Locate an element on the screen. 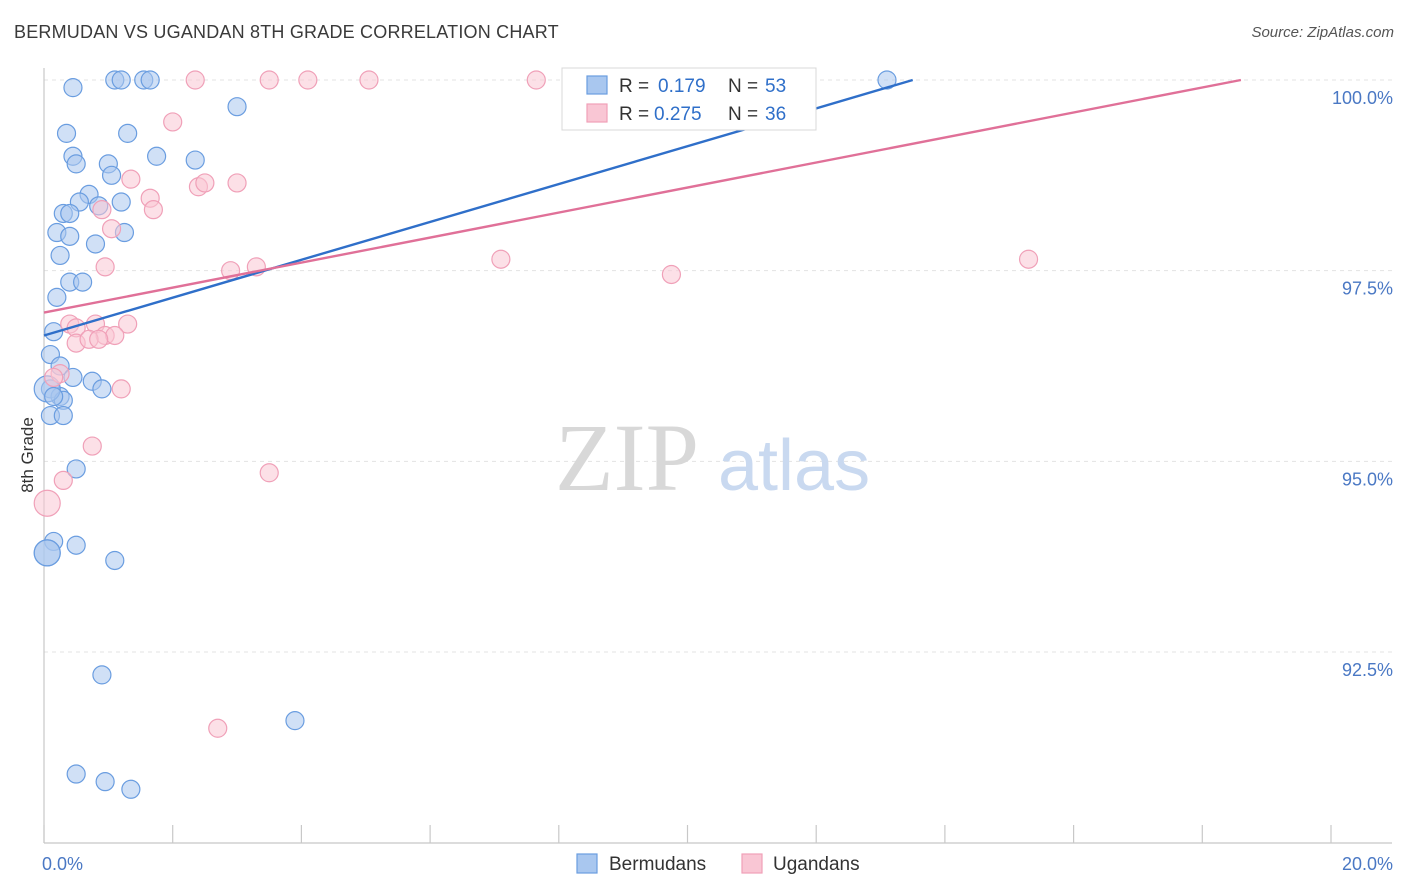  x-tick-label-1: 20.0% is located at coordinates (1367, 864).